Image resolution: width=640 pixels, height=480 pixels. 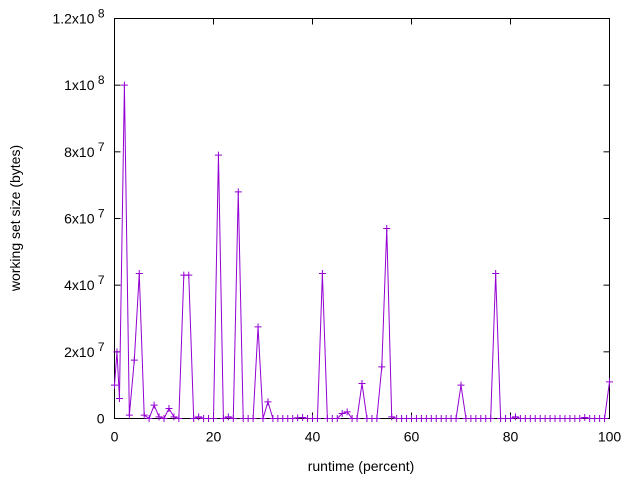 What do you see at coordinates (313, 437) in the screenshot?
I see `x-tick-label: 40` at bounding box center [313, 437].